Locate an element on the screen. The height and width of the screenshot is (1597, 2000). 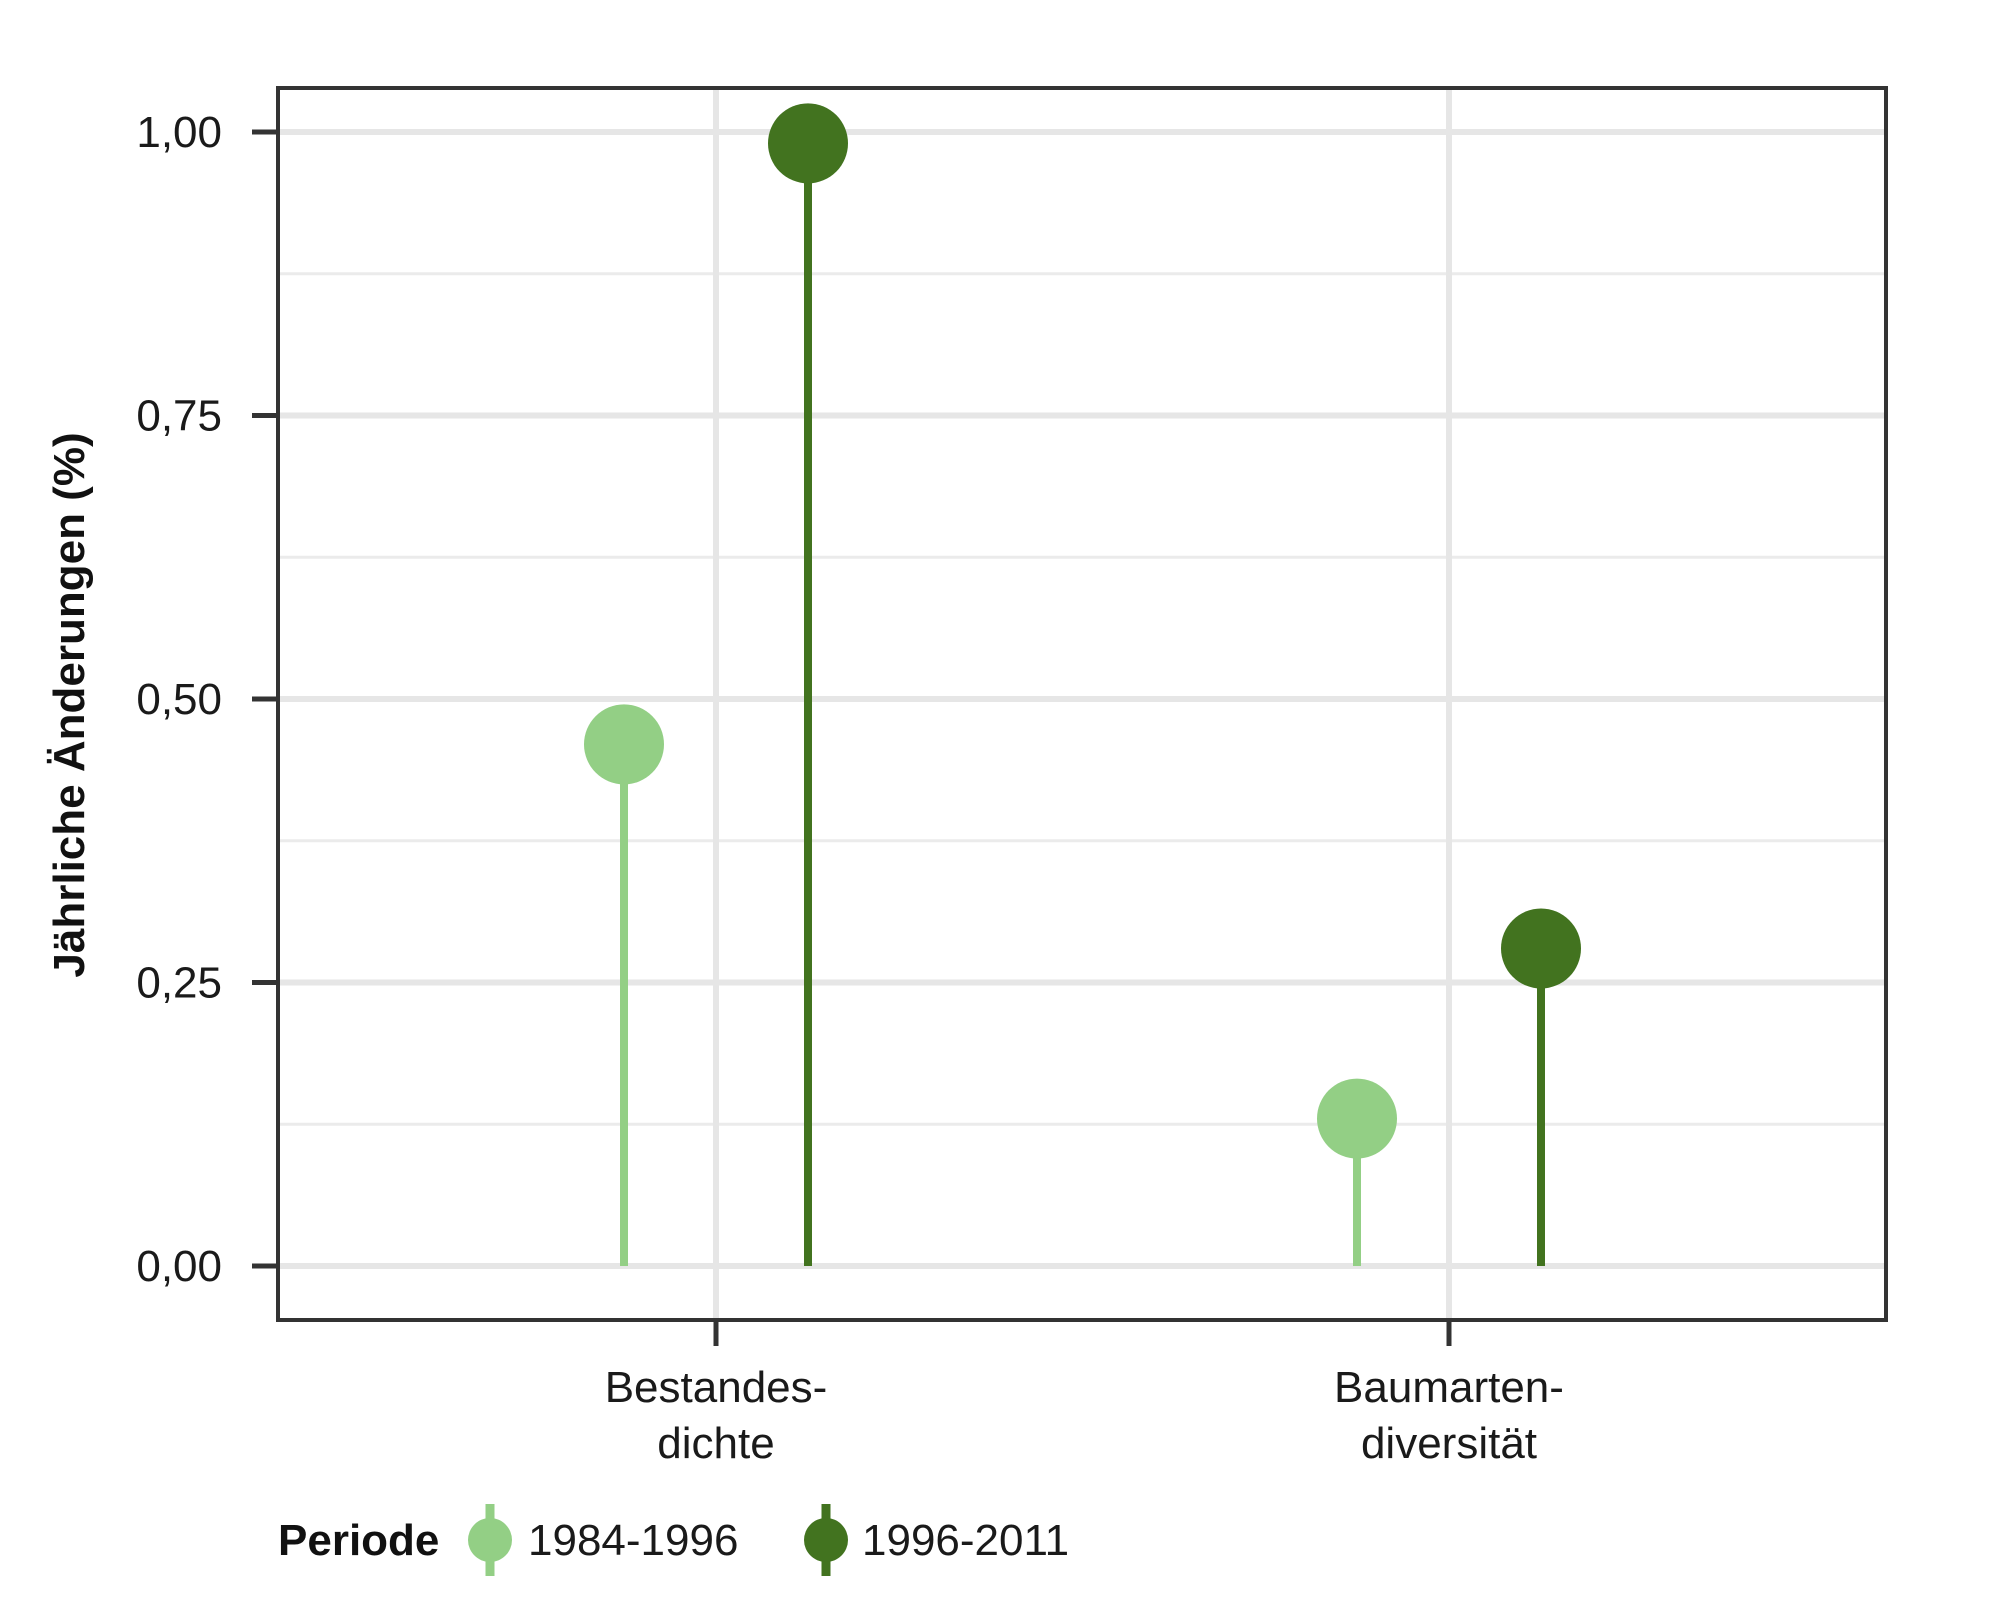
legend: Periode 1984-1996 1996-2011 is located at coordinates (673, 1540).